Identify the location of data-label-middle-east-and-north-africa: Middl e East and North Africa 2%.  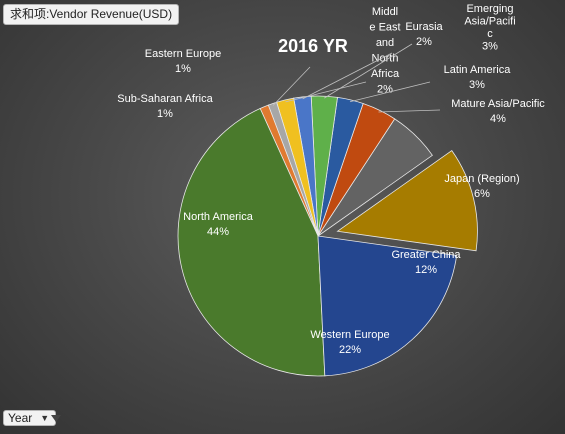
(384, 51).